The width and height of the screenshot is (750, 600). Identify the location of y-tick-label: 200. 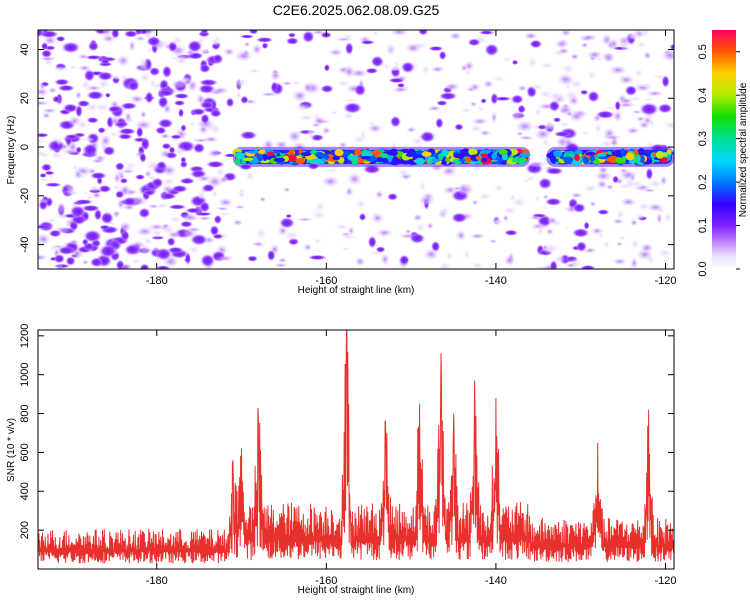
(25, 530).